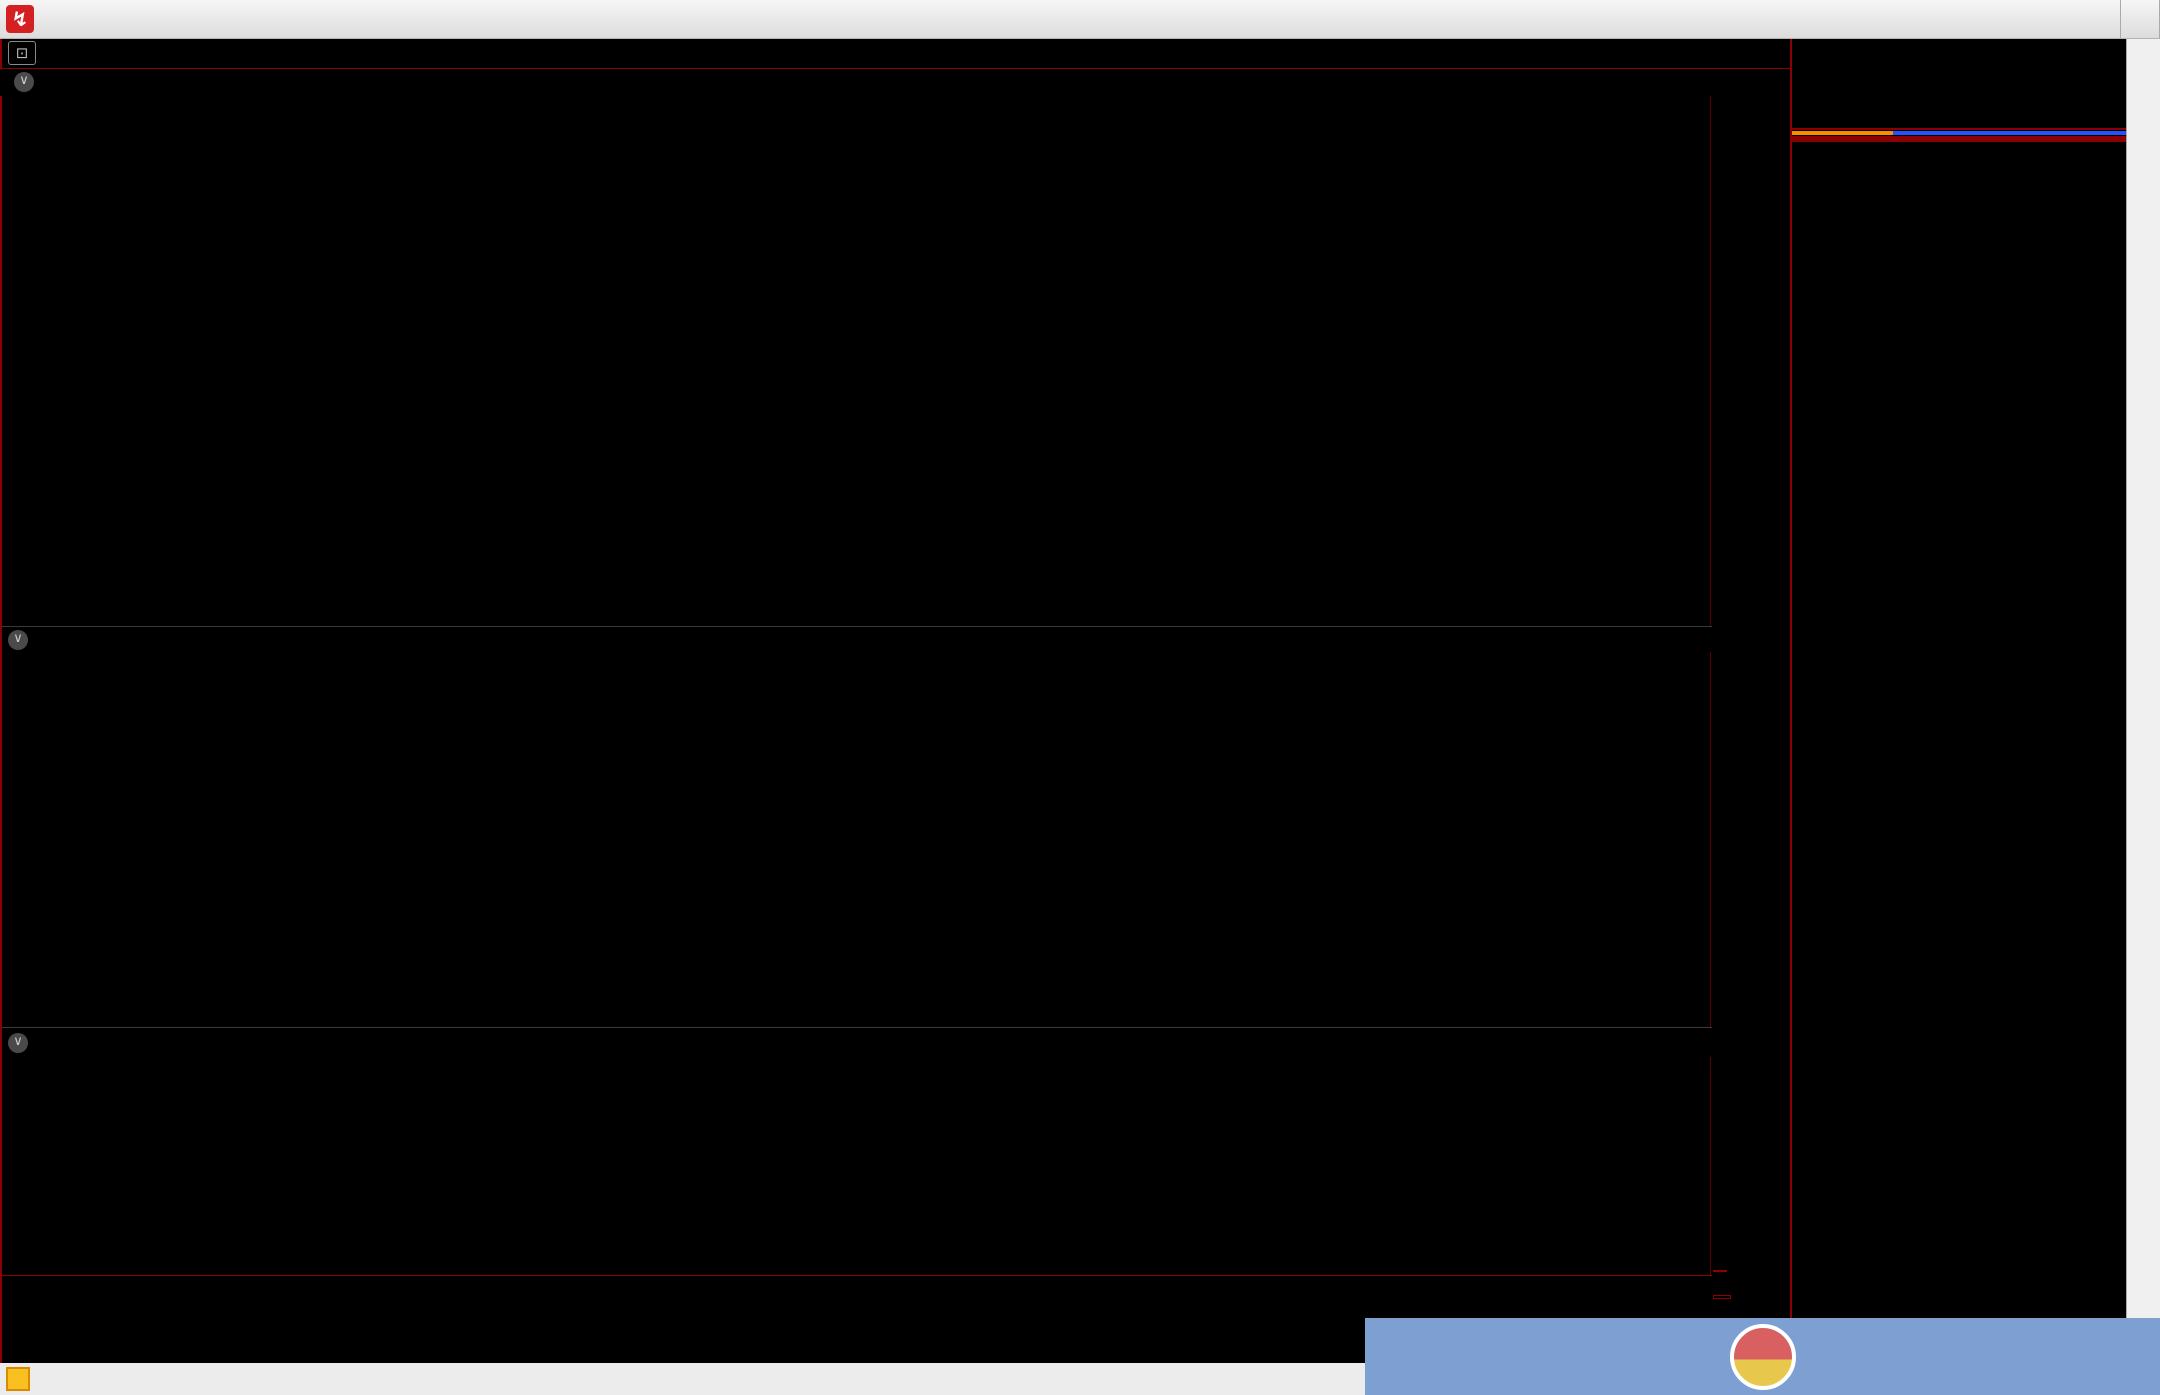  I want to click on time-axis, so click(856, 1287).